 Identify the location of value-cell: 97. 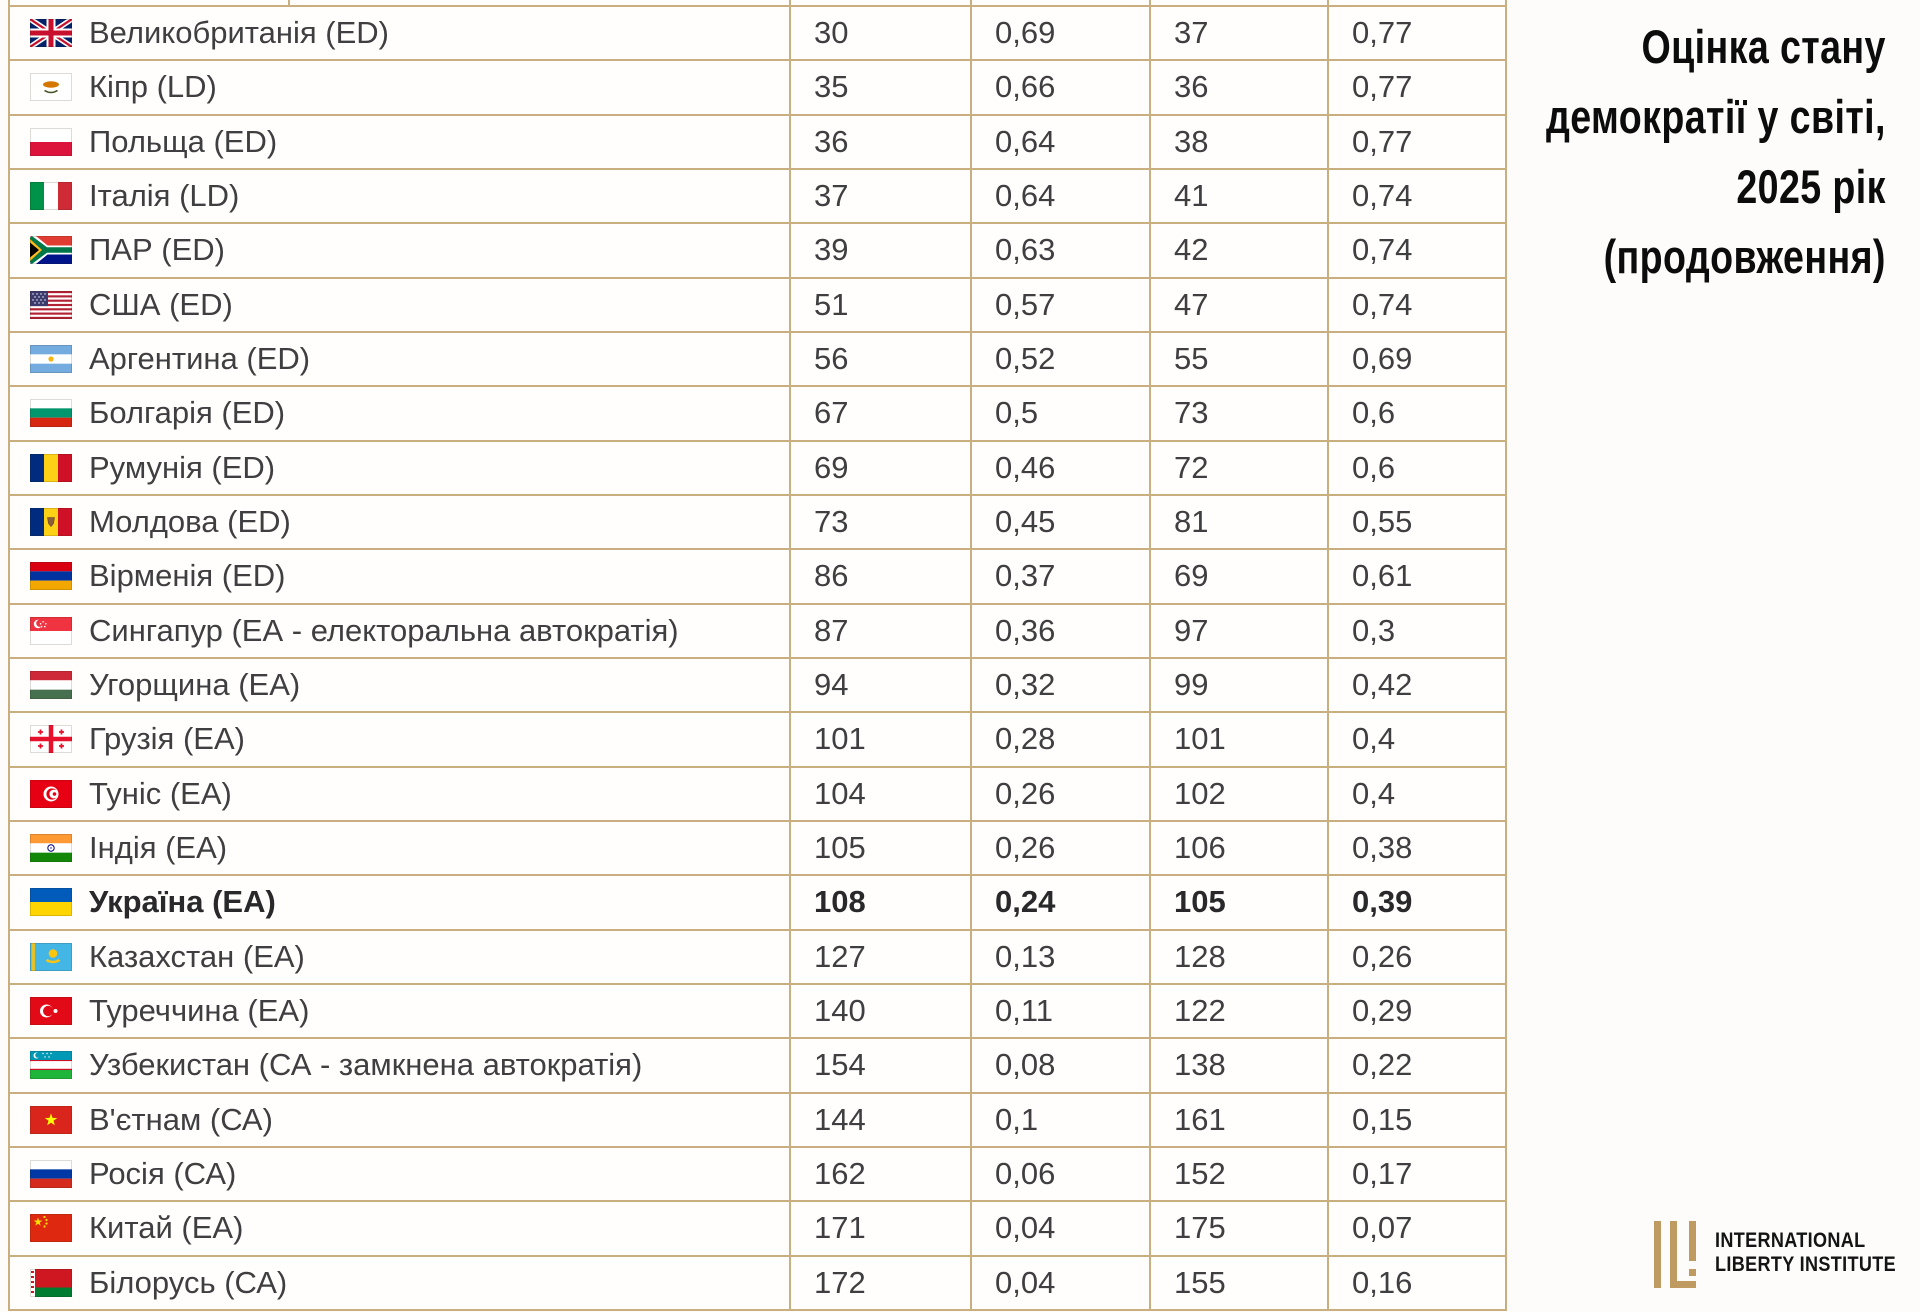
(1238, 630).